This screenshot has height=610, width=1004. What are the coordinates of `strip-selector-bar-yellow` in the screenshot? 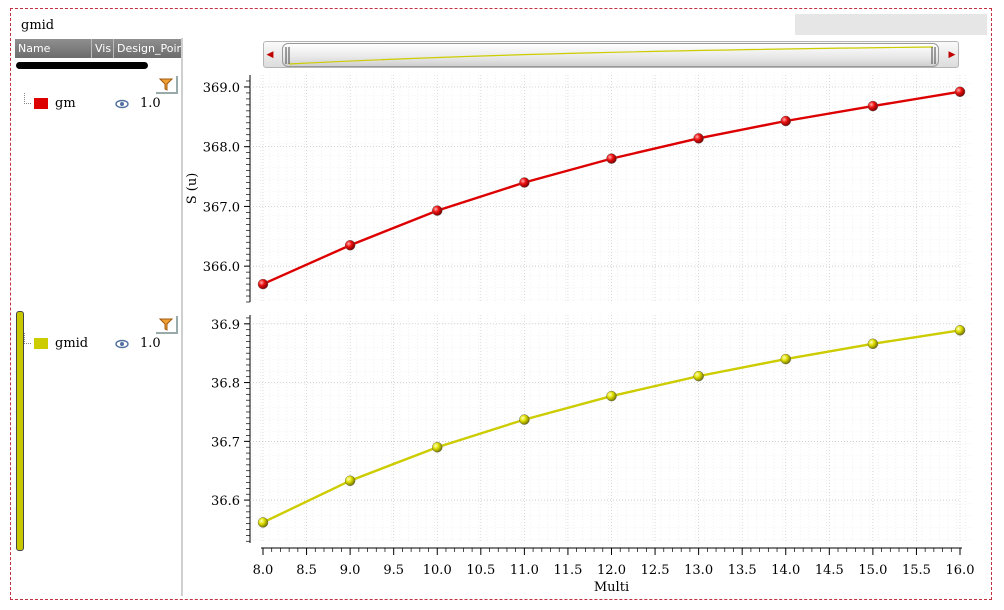 It's located at (20, 431).